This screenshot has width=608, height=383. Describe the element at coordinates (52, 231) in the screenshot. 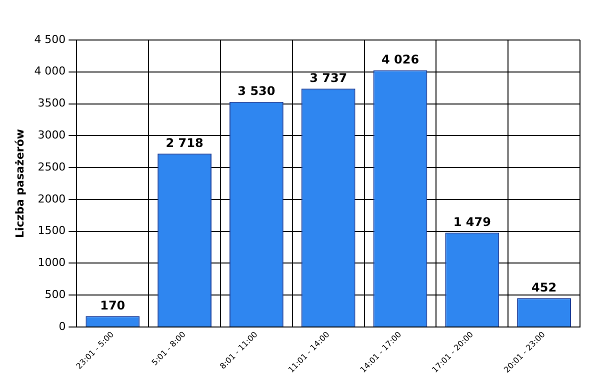

I see `y-tick-label: 1500` at that location.